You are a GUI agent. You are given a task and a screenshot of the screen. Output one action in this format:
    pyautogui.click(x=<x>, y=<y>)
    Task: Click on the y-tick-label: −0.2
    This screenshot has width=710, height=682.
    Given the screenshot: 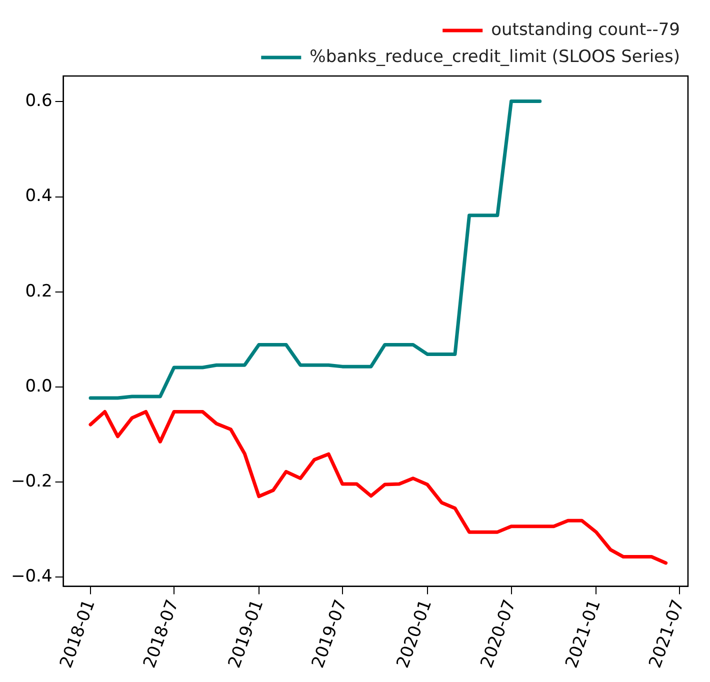 What is the action you would take?
    pyautogui.click(x=31, y=482)
    